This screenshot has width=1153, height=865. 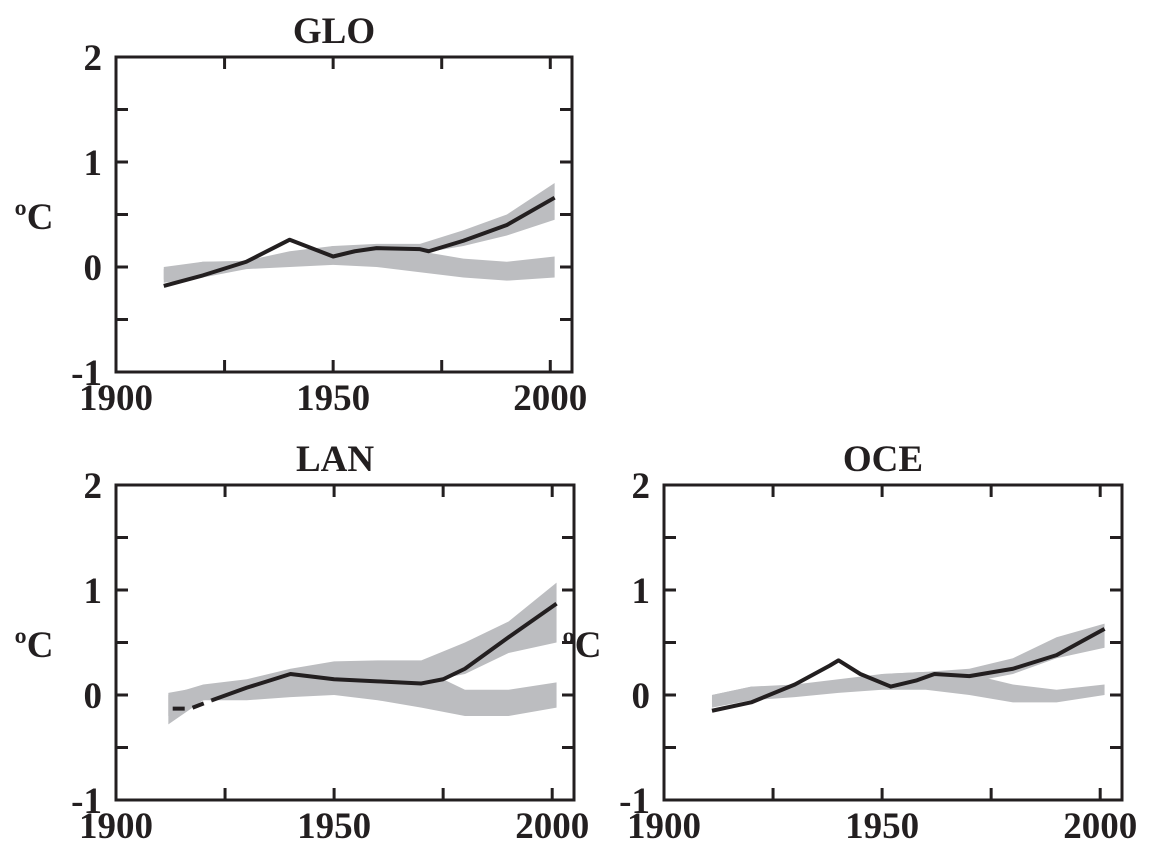 I want to click on panel-title: OCE, so click(x=883, y=459).